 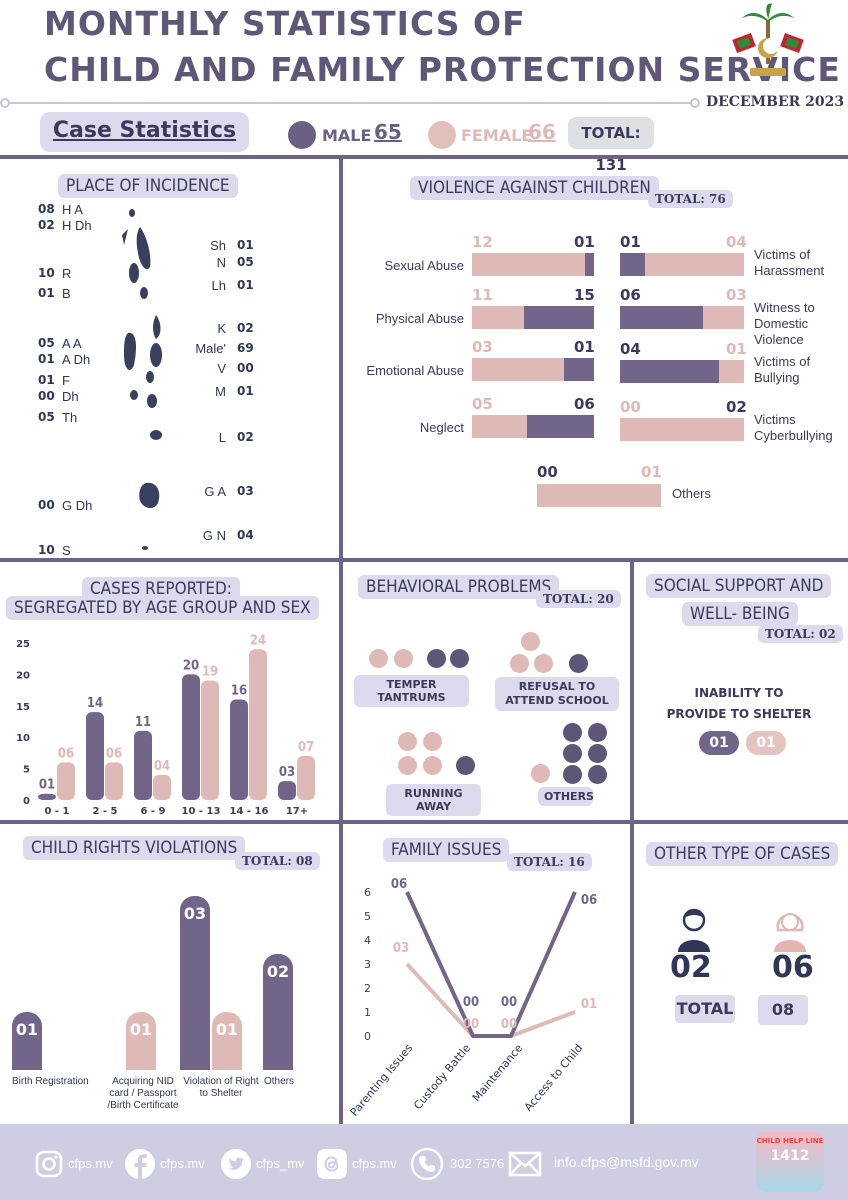 What do you see at coordinates (442, 69) in the screenshot?
I see `title-line2: CHILD AND FAMILY PROTECTION SERVICE` at bounding box center [442, 69].